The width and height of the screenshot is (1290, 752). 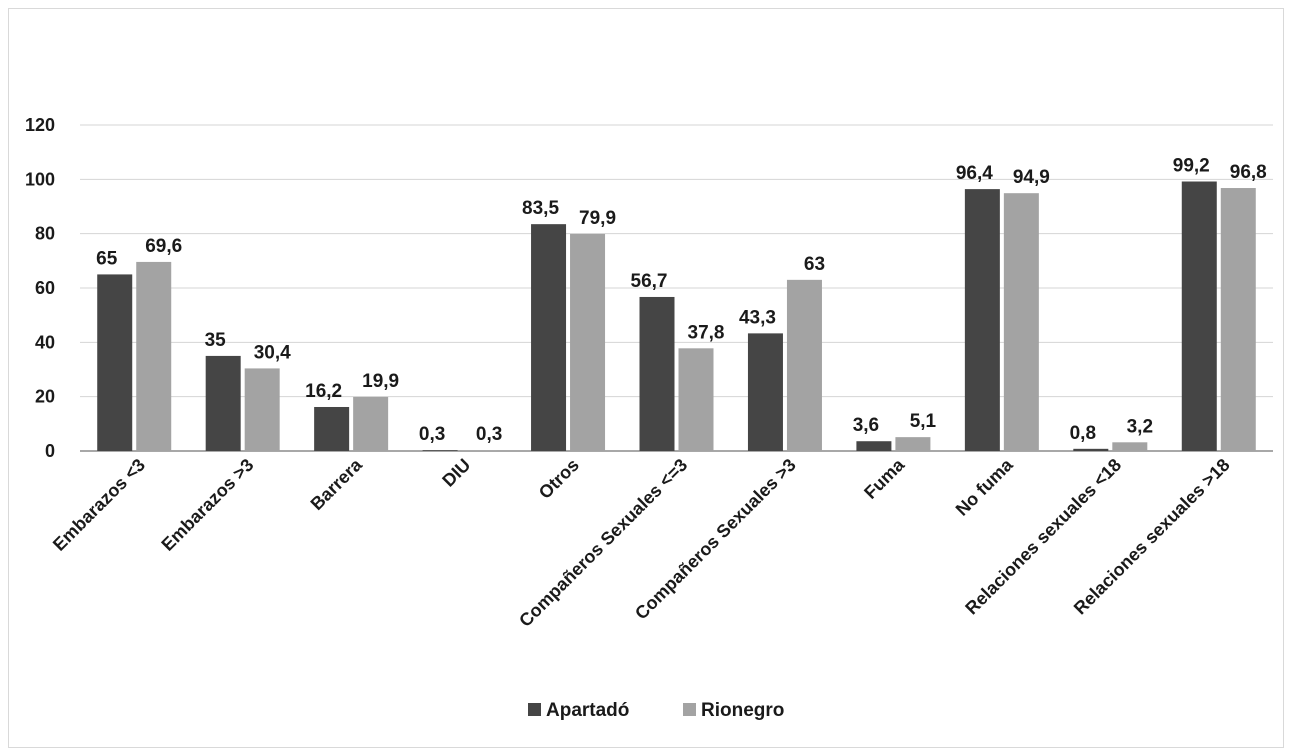 What do you see at coordinates (45, 288) in the screenshot?
I see `y-tick-label: 60` at bounding box center [45, 288].